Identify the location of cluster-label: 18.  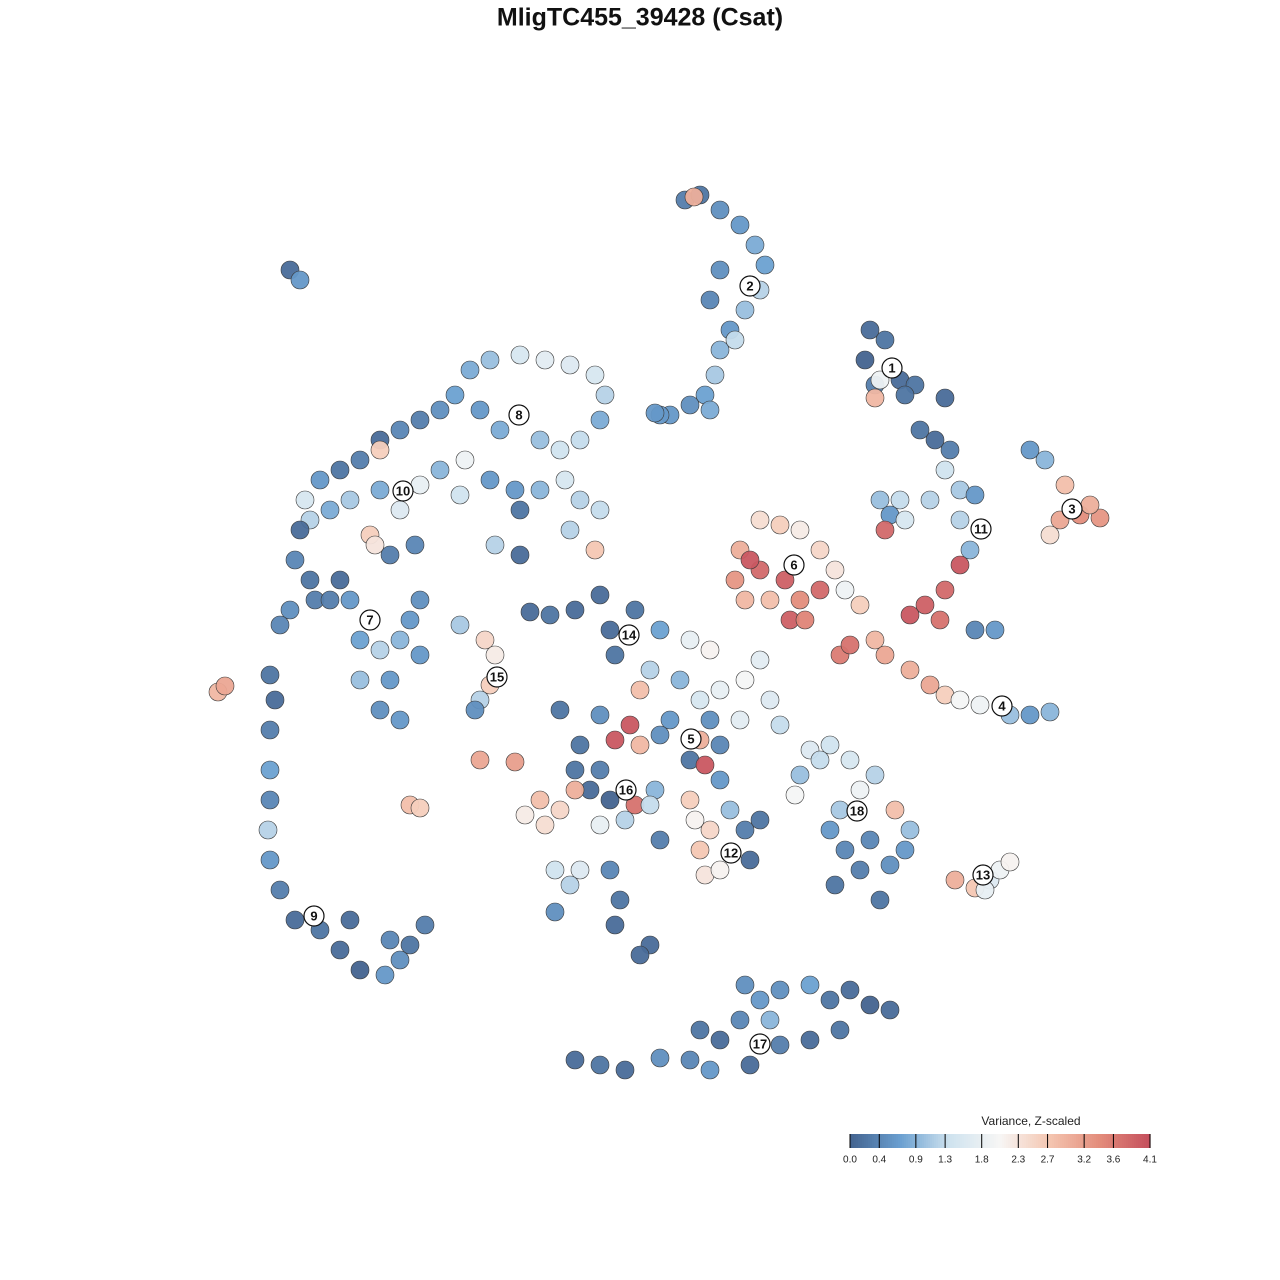
(857, 810).